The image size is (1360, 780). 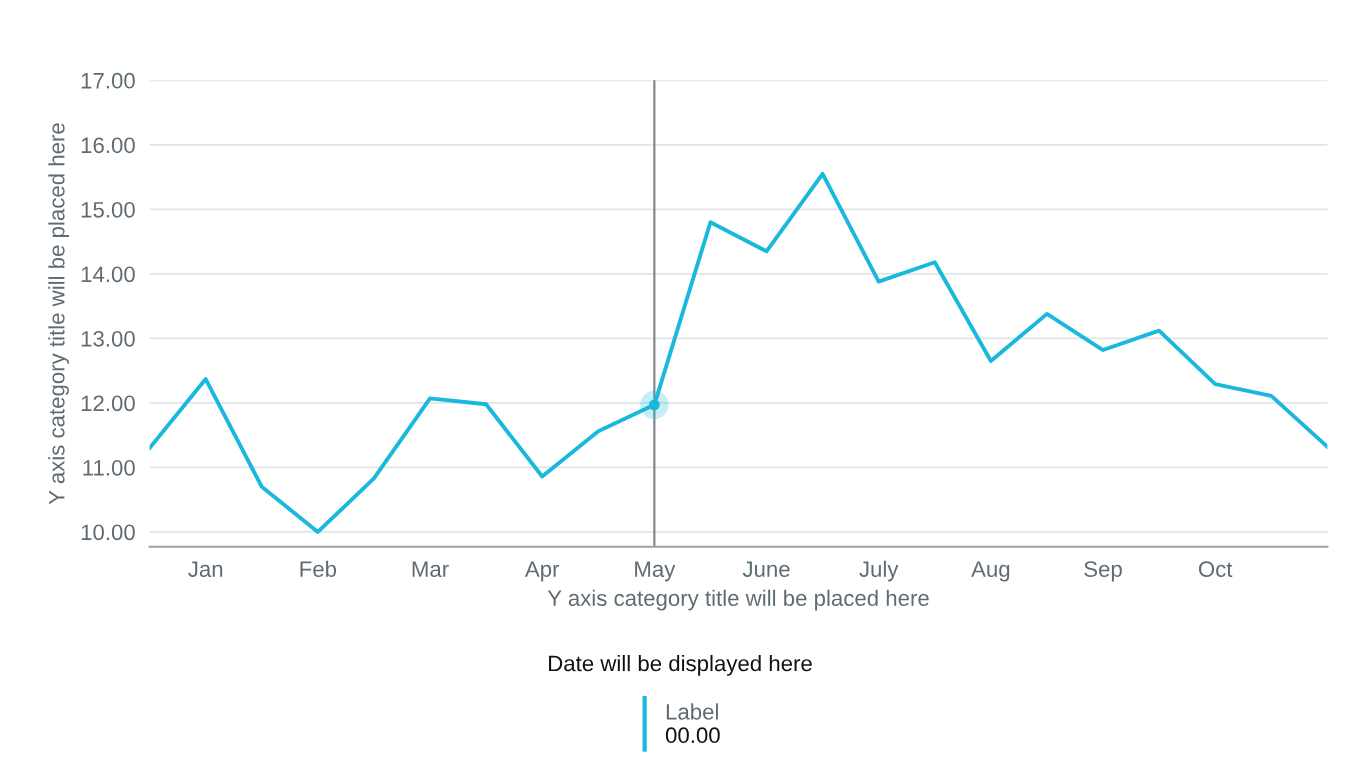 I want to click on x-tick-label: May, so click(x=655, y=571).